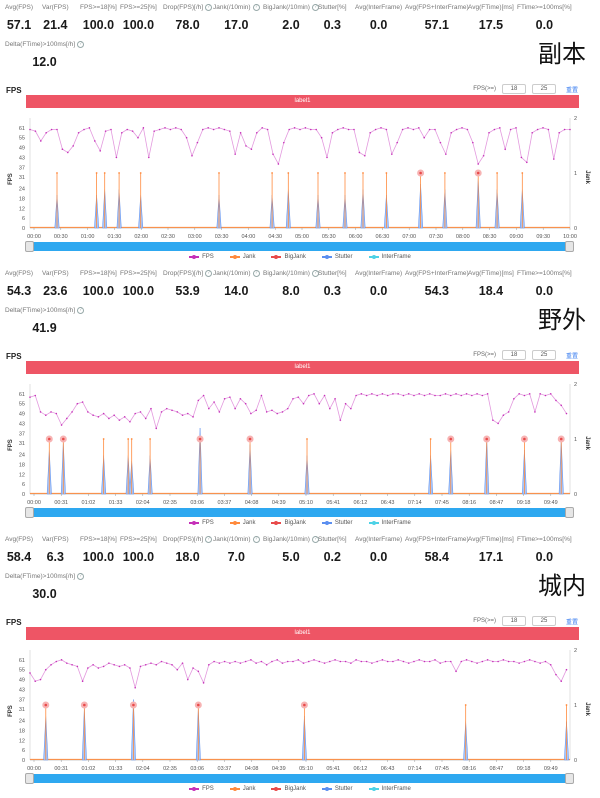 The height and width of the screenshot is (798, 600). Describe the element at coordinates (524, 439) in the screenshot. I see `bigjank-marker` at that location.